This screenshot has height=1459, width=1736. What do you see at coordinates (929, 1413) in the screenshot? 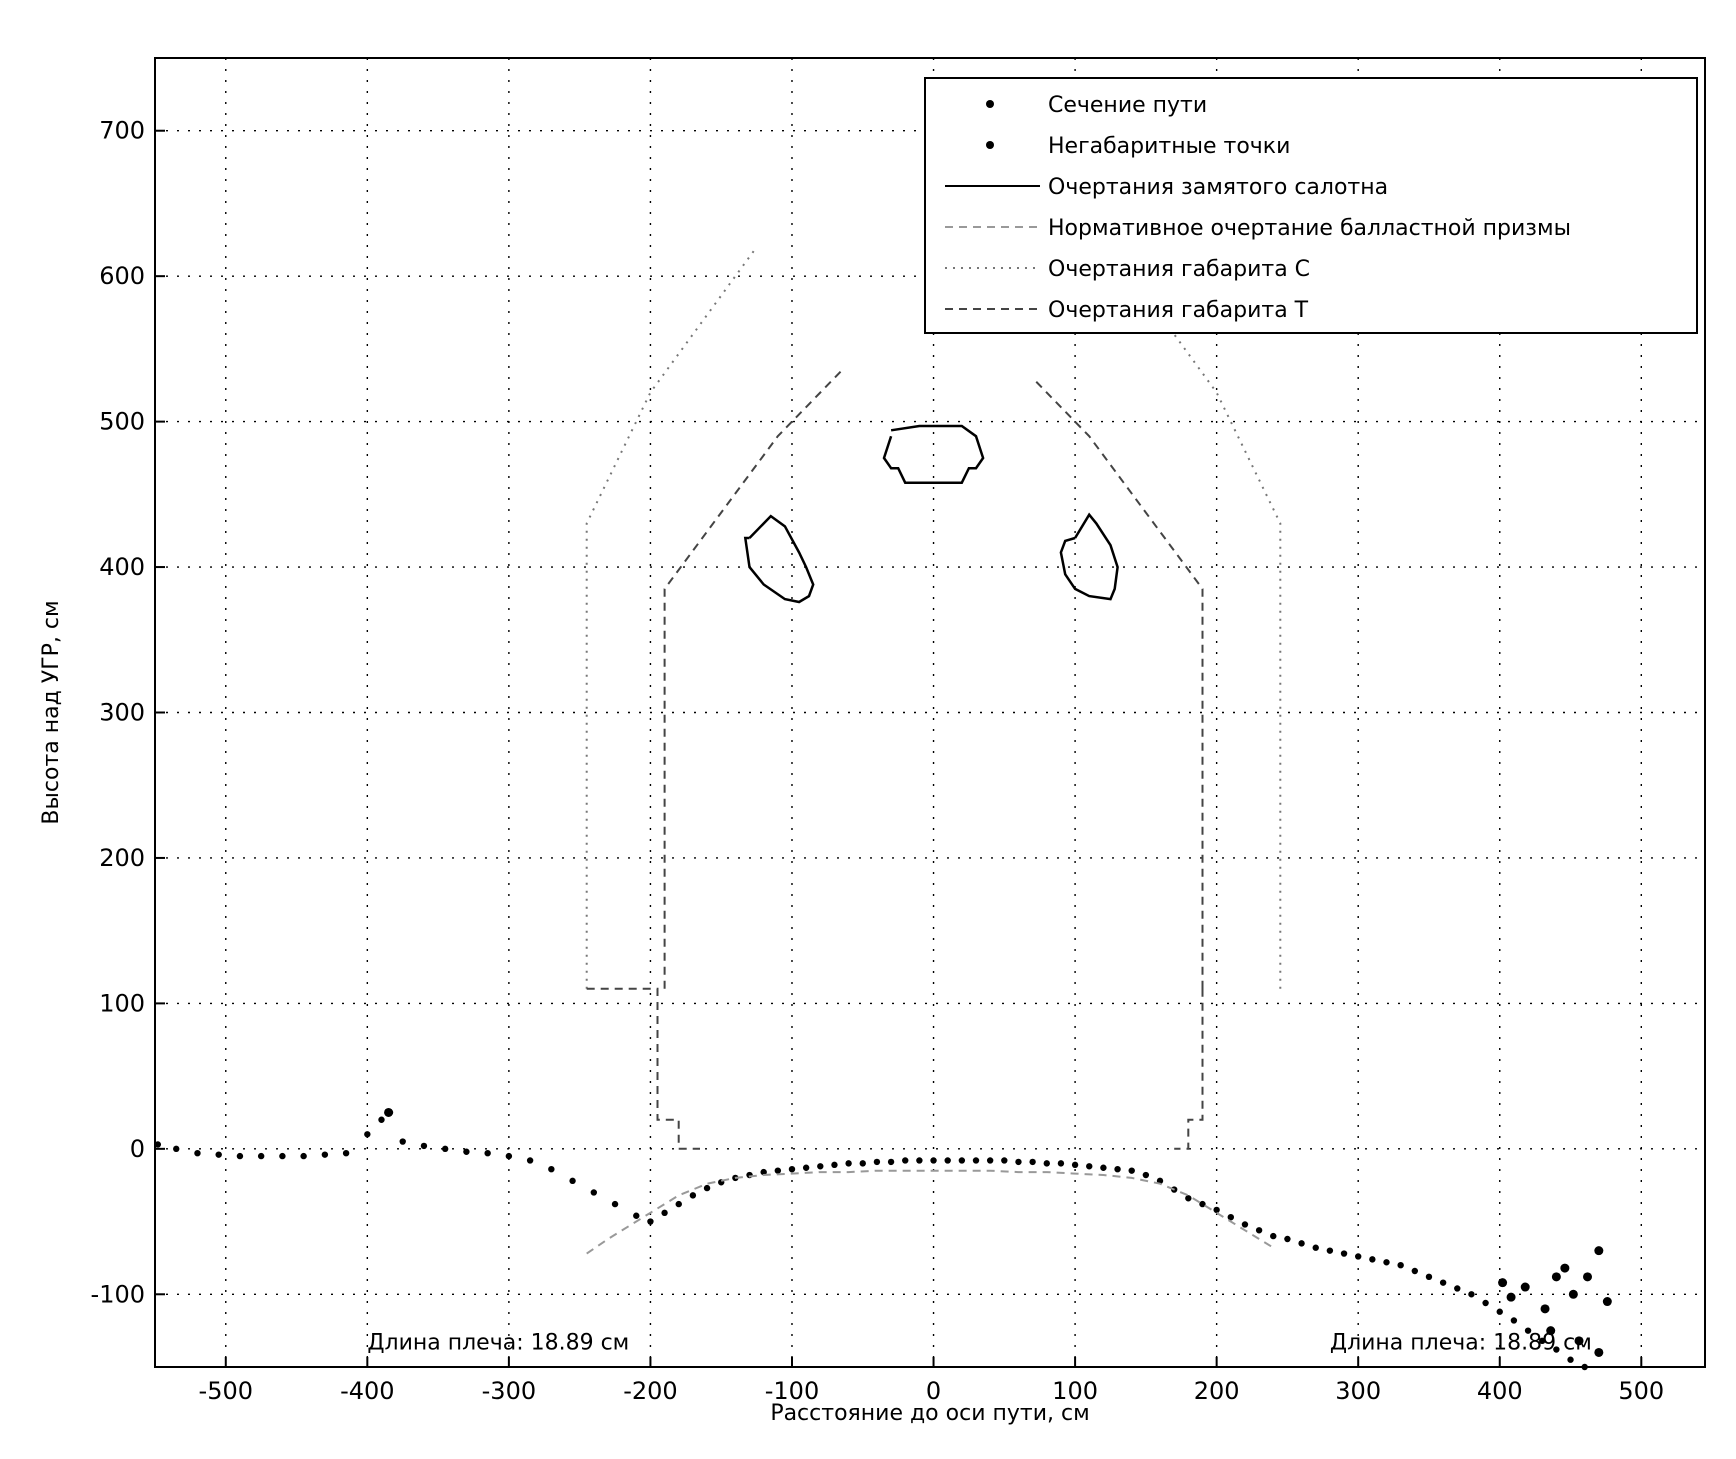
I see `x-axis-label: Расстояние до оси пути, см` at bounding box center [929, 1413].